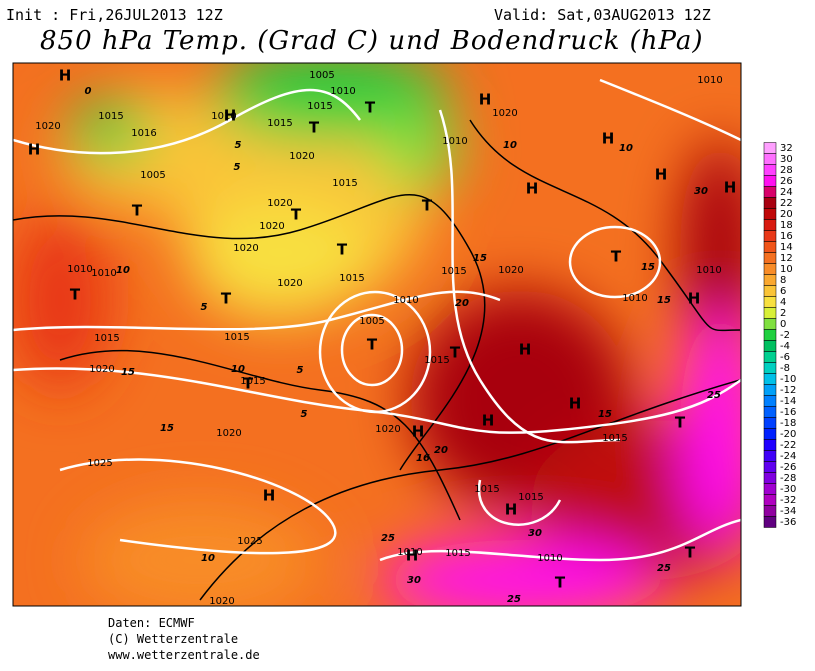  Describe the element at coordinates (785, 335) in the screenshot. I see `colorbar-label: -2` at that location.